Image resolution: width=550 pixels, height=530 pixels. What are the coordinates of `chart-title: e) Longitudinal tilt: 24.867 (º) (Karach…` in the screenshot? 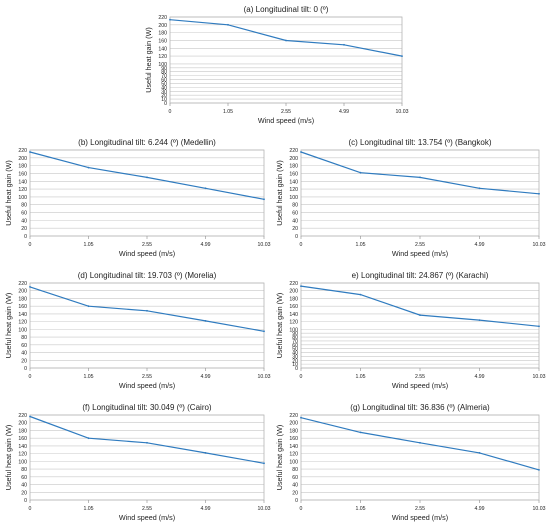 It's located at (420, 275).